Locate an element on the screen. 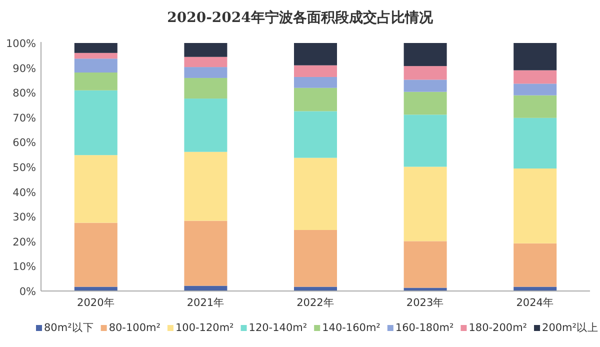 The image size is (600, 347). y-tick-label: 50% is located at coordinates (24, 168).